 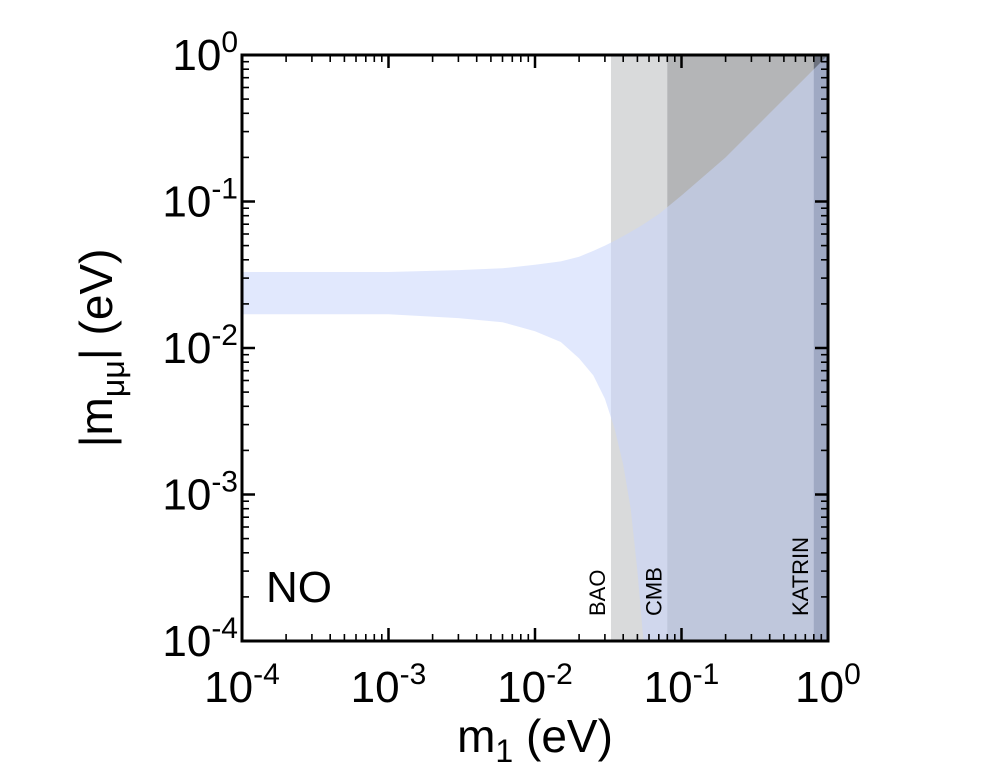 I want to click on x-axis-title-main: m, so click(x=476, y=736).